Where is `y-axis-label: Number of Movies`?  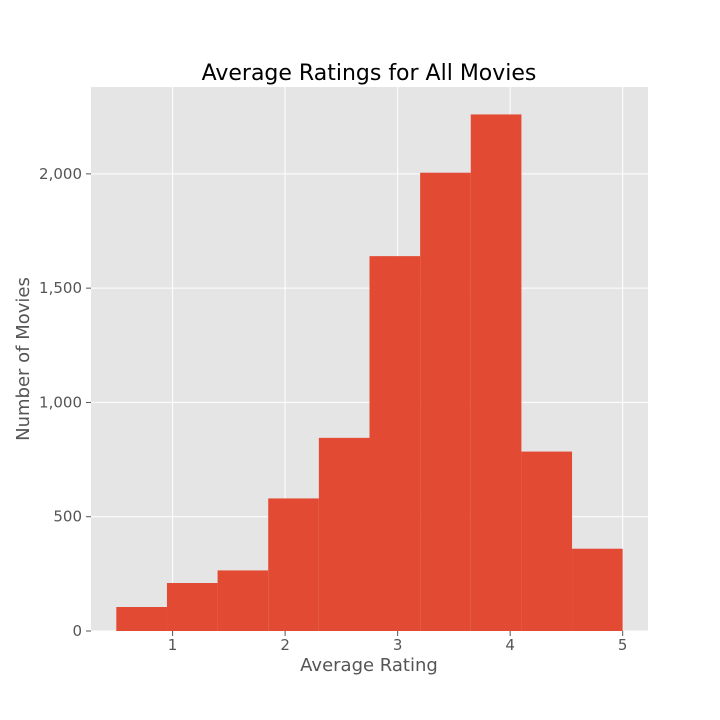 y-axis-label: Number of Movies is located at coordinates (23, 359).